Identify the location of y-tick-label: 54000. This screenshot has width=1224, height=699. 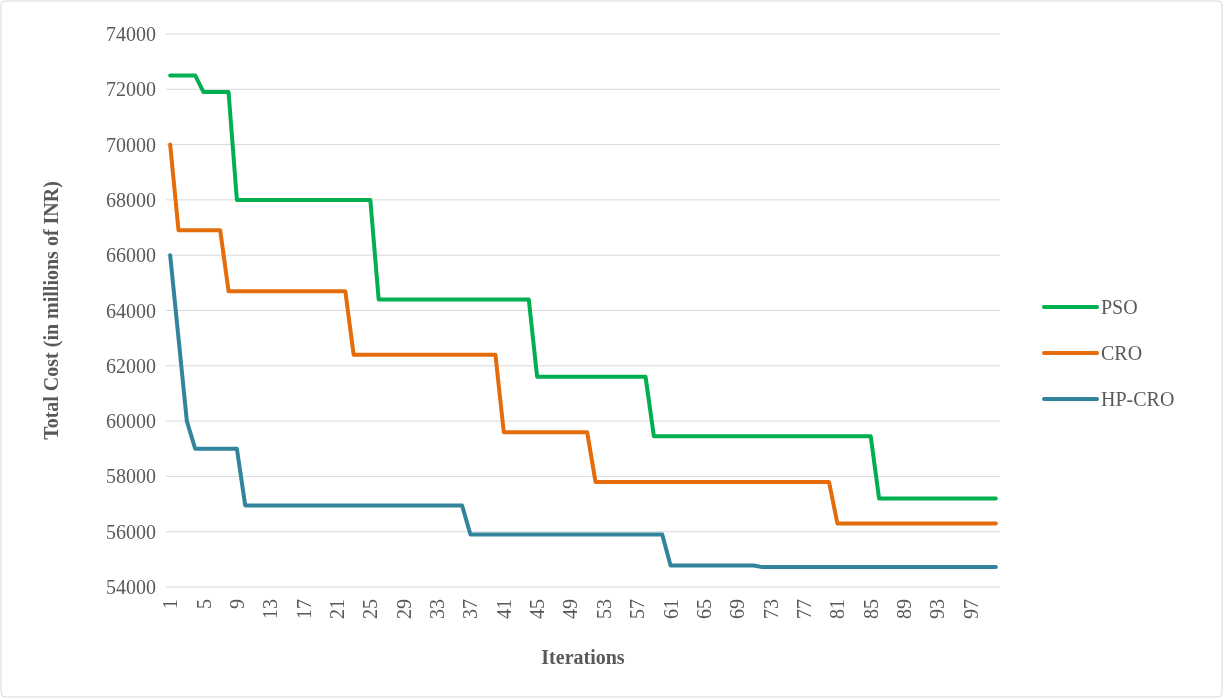
(131, 587).